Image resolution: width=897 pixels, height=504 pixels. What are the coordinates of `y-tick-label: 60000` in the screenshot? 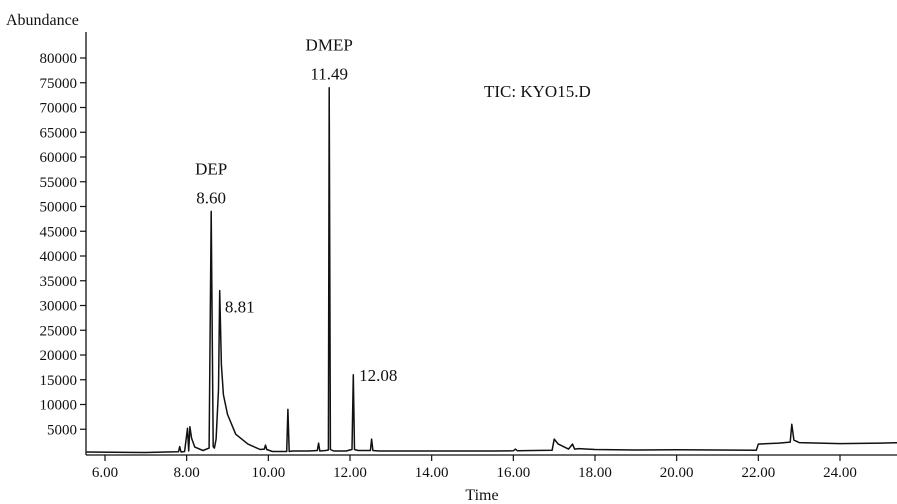 It's located at (59, 158).